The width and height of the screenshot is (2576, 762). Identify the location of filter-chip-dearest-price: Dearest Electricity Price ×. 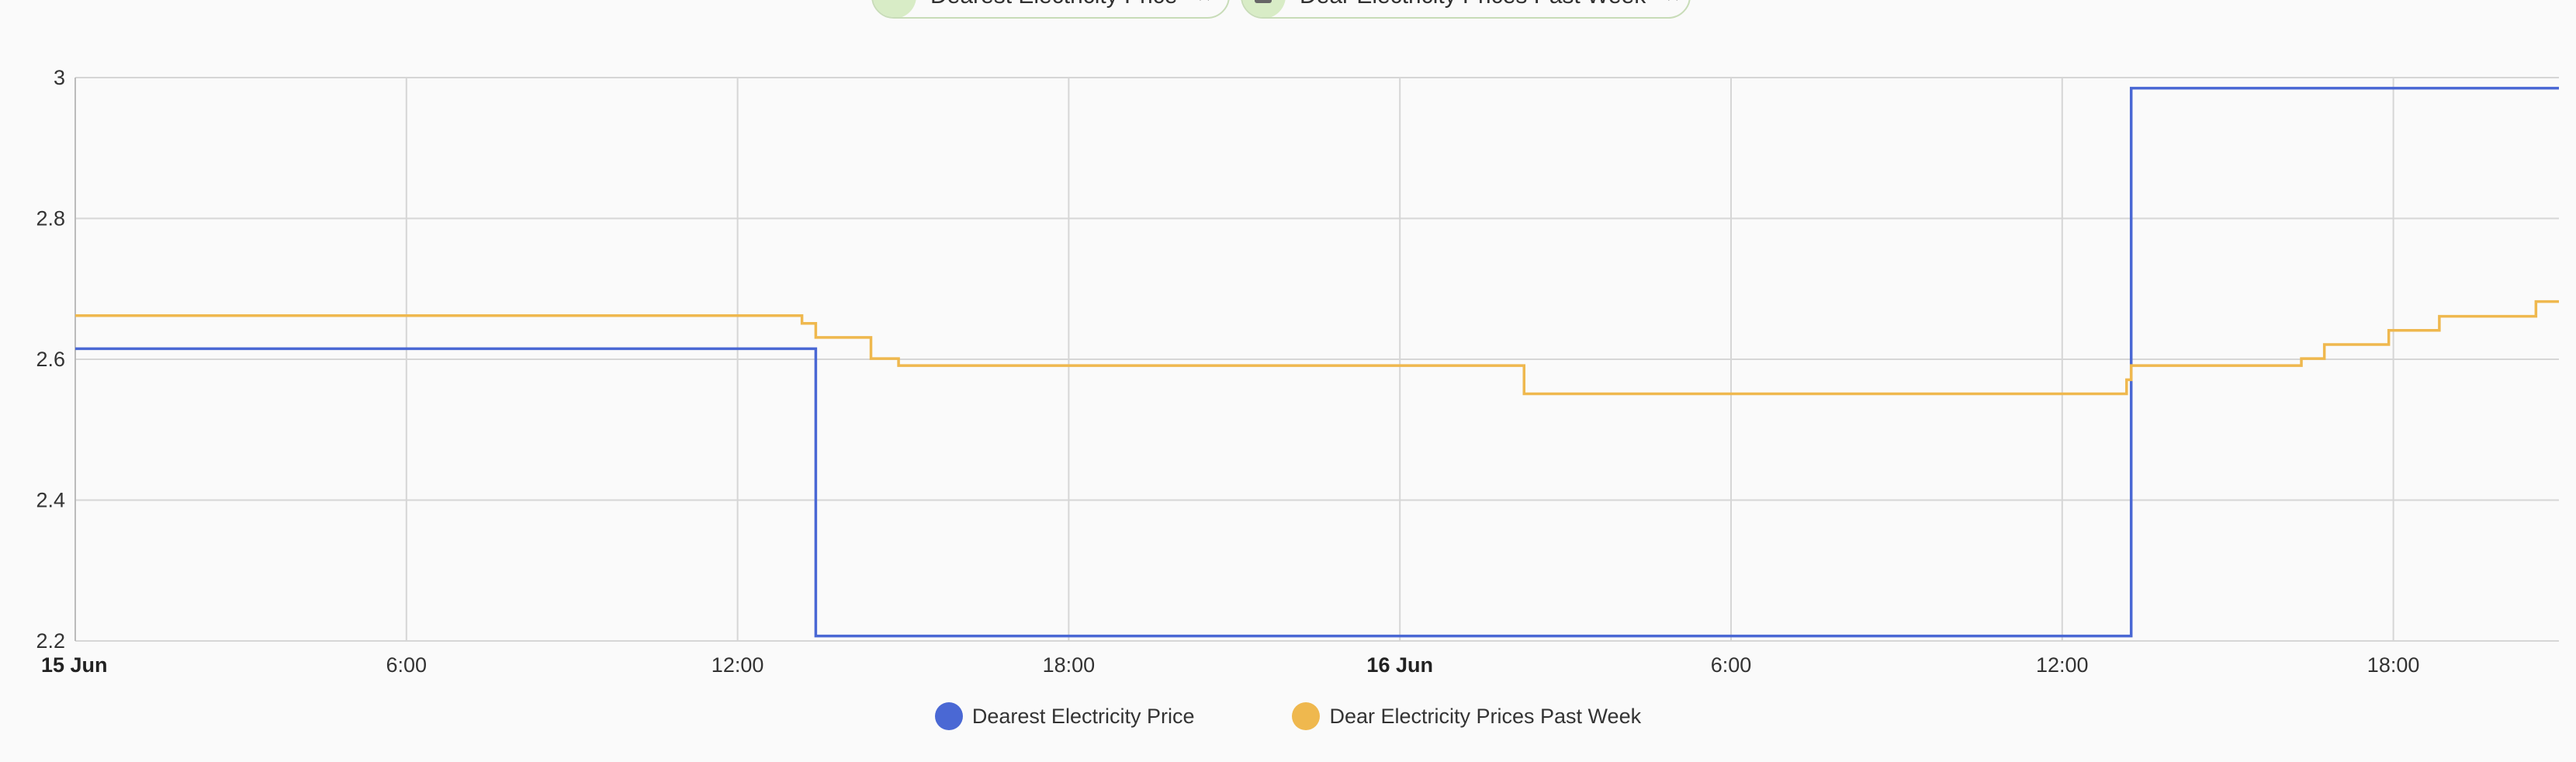
(1050, 10).